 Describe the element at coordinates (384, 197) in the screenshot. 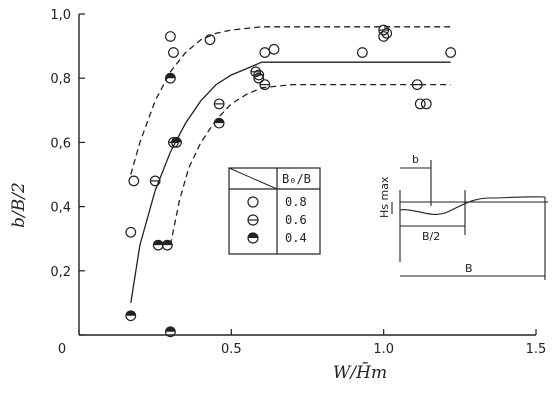

I see `inset-label-depth: Hs max` at that location.